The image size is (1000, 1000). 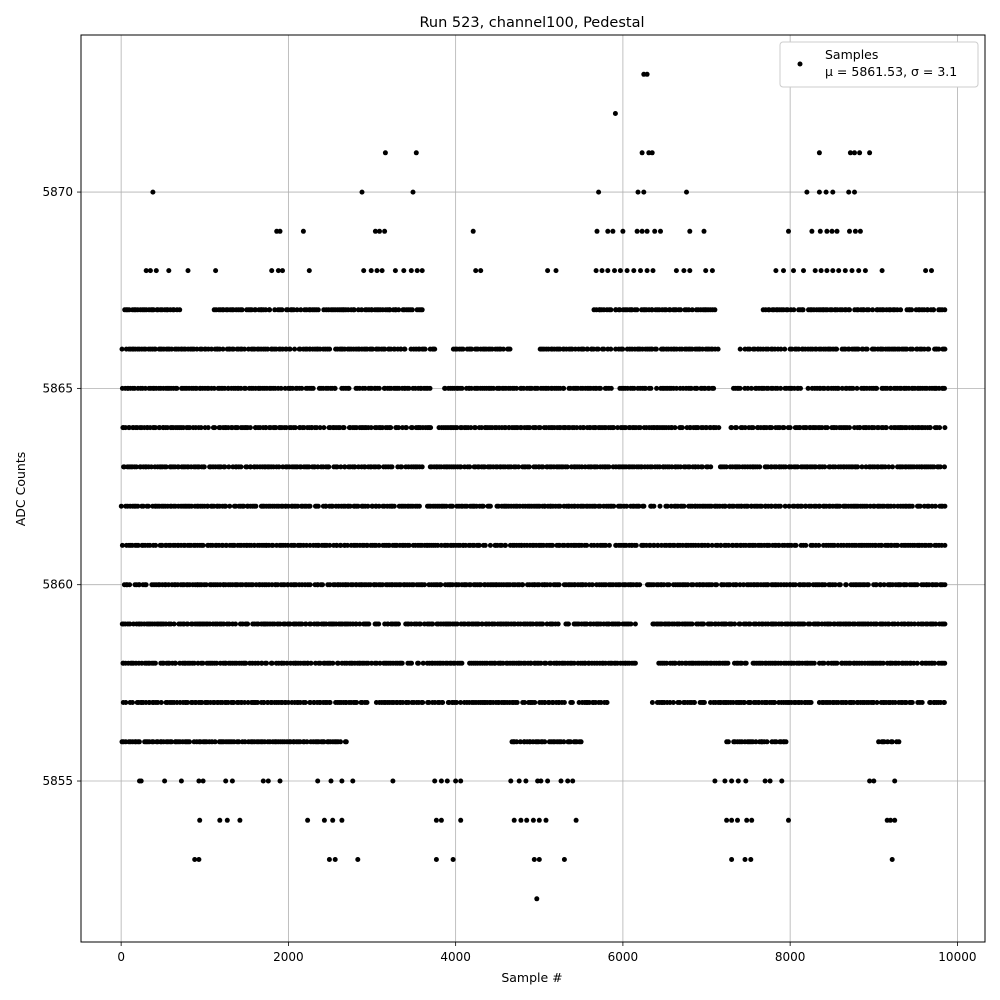 I want to click on x-tick-label: 2000, so click(x=288, y=957).